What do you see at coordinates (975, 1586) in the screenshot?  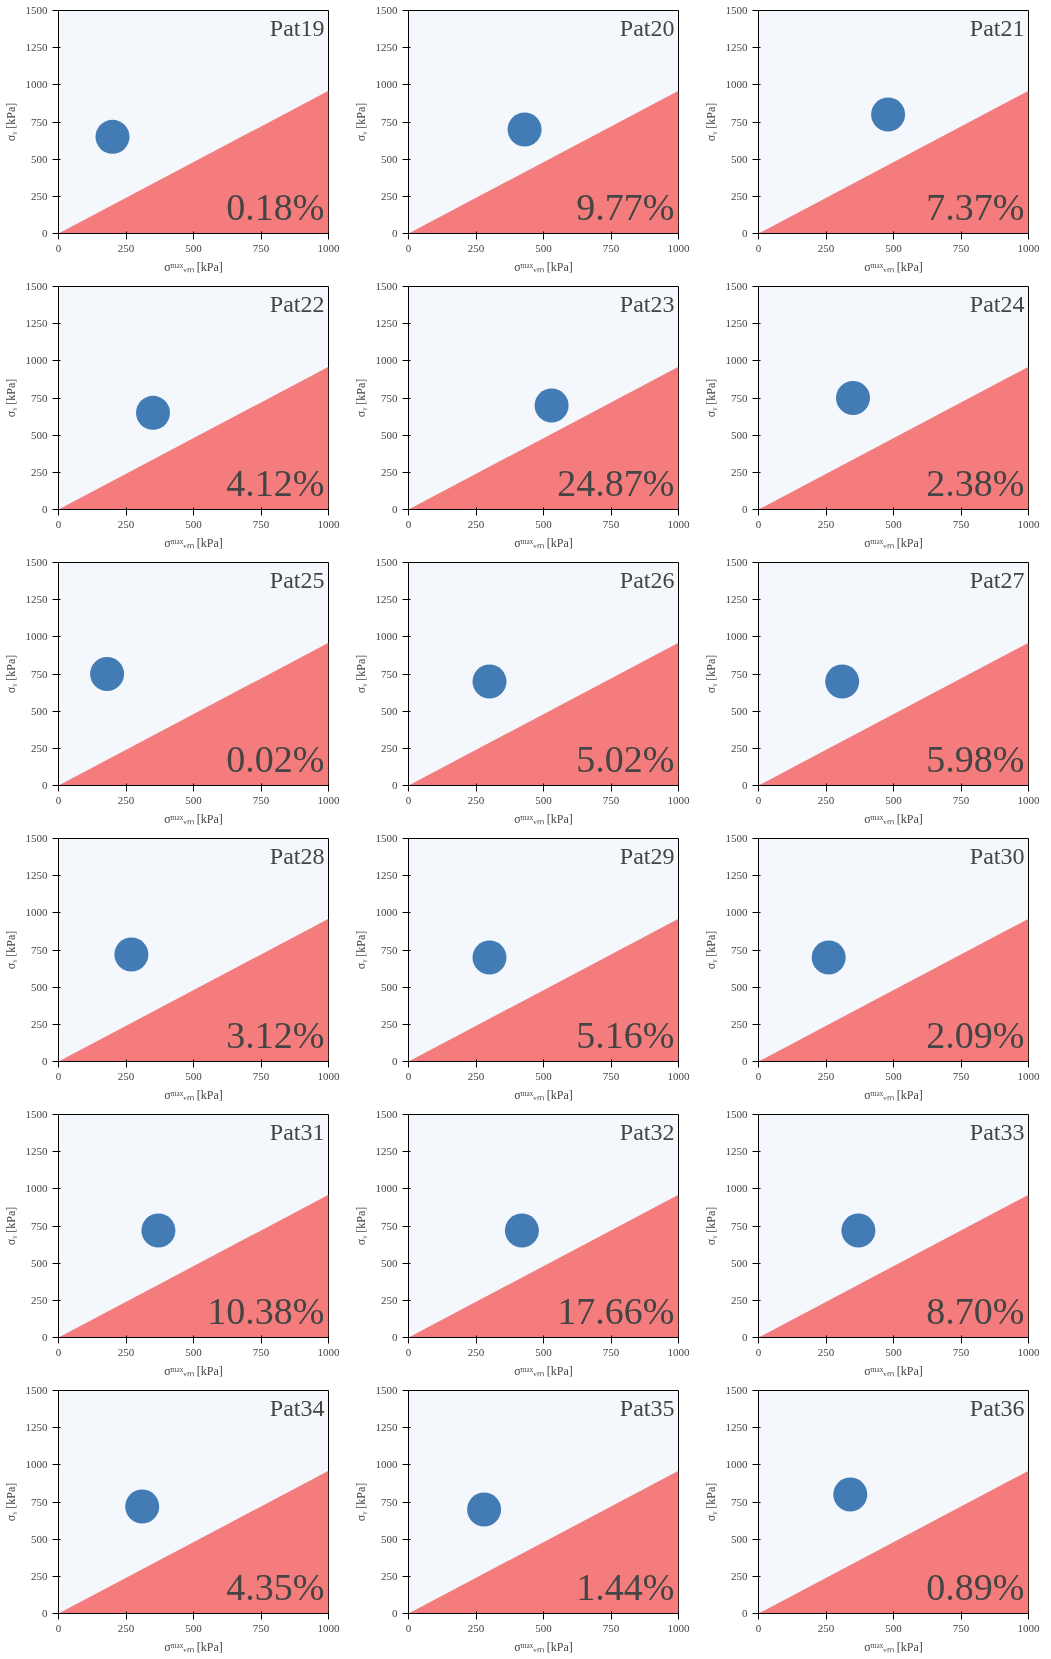 I see `annotation: 0.89%` at bounding box center [975, 1586].